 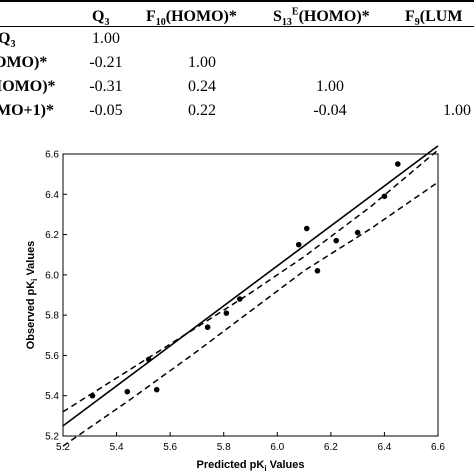 What do you see at coordinates (202, 86) in the screenshot?
I see `table-cell: 0.24` at bounding box center [202, 86].